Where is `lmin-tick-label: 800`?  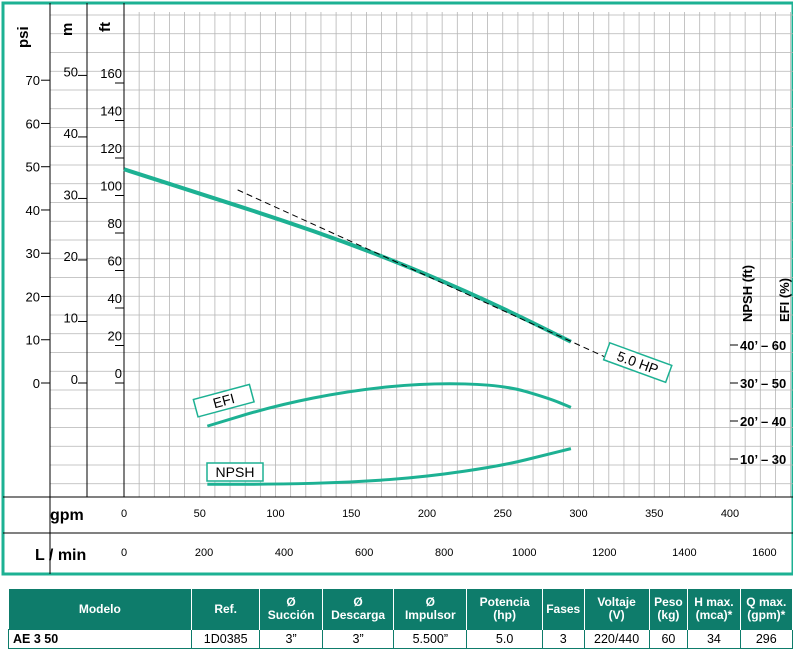 lmin-tick-label: 800 is located at coordinates (444, 553).